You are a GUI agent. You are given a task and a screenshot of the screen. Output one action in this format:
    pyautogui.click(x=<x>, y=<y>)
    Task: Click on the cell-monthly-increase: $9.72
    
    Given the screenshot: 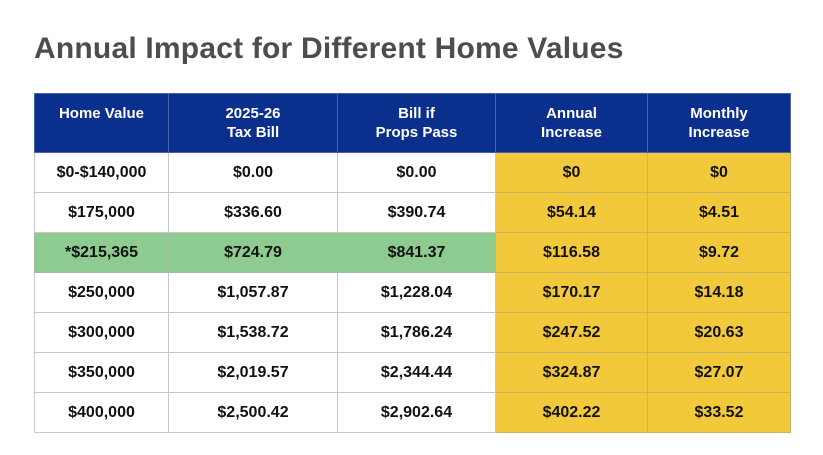 What is the action you would take?
    pyautogui.click(x=719, y=252)
    